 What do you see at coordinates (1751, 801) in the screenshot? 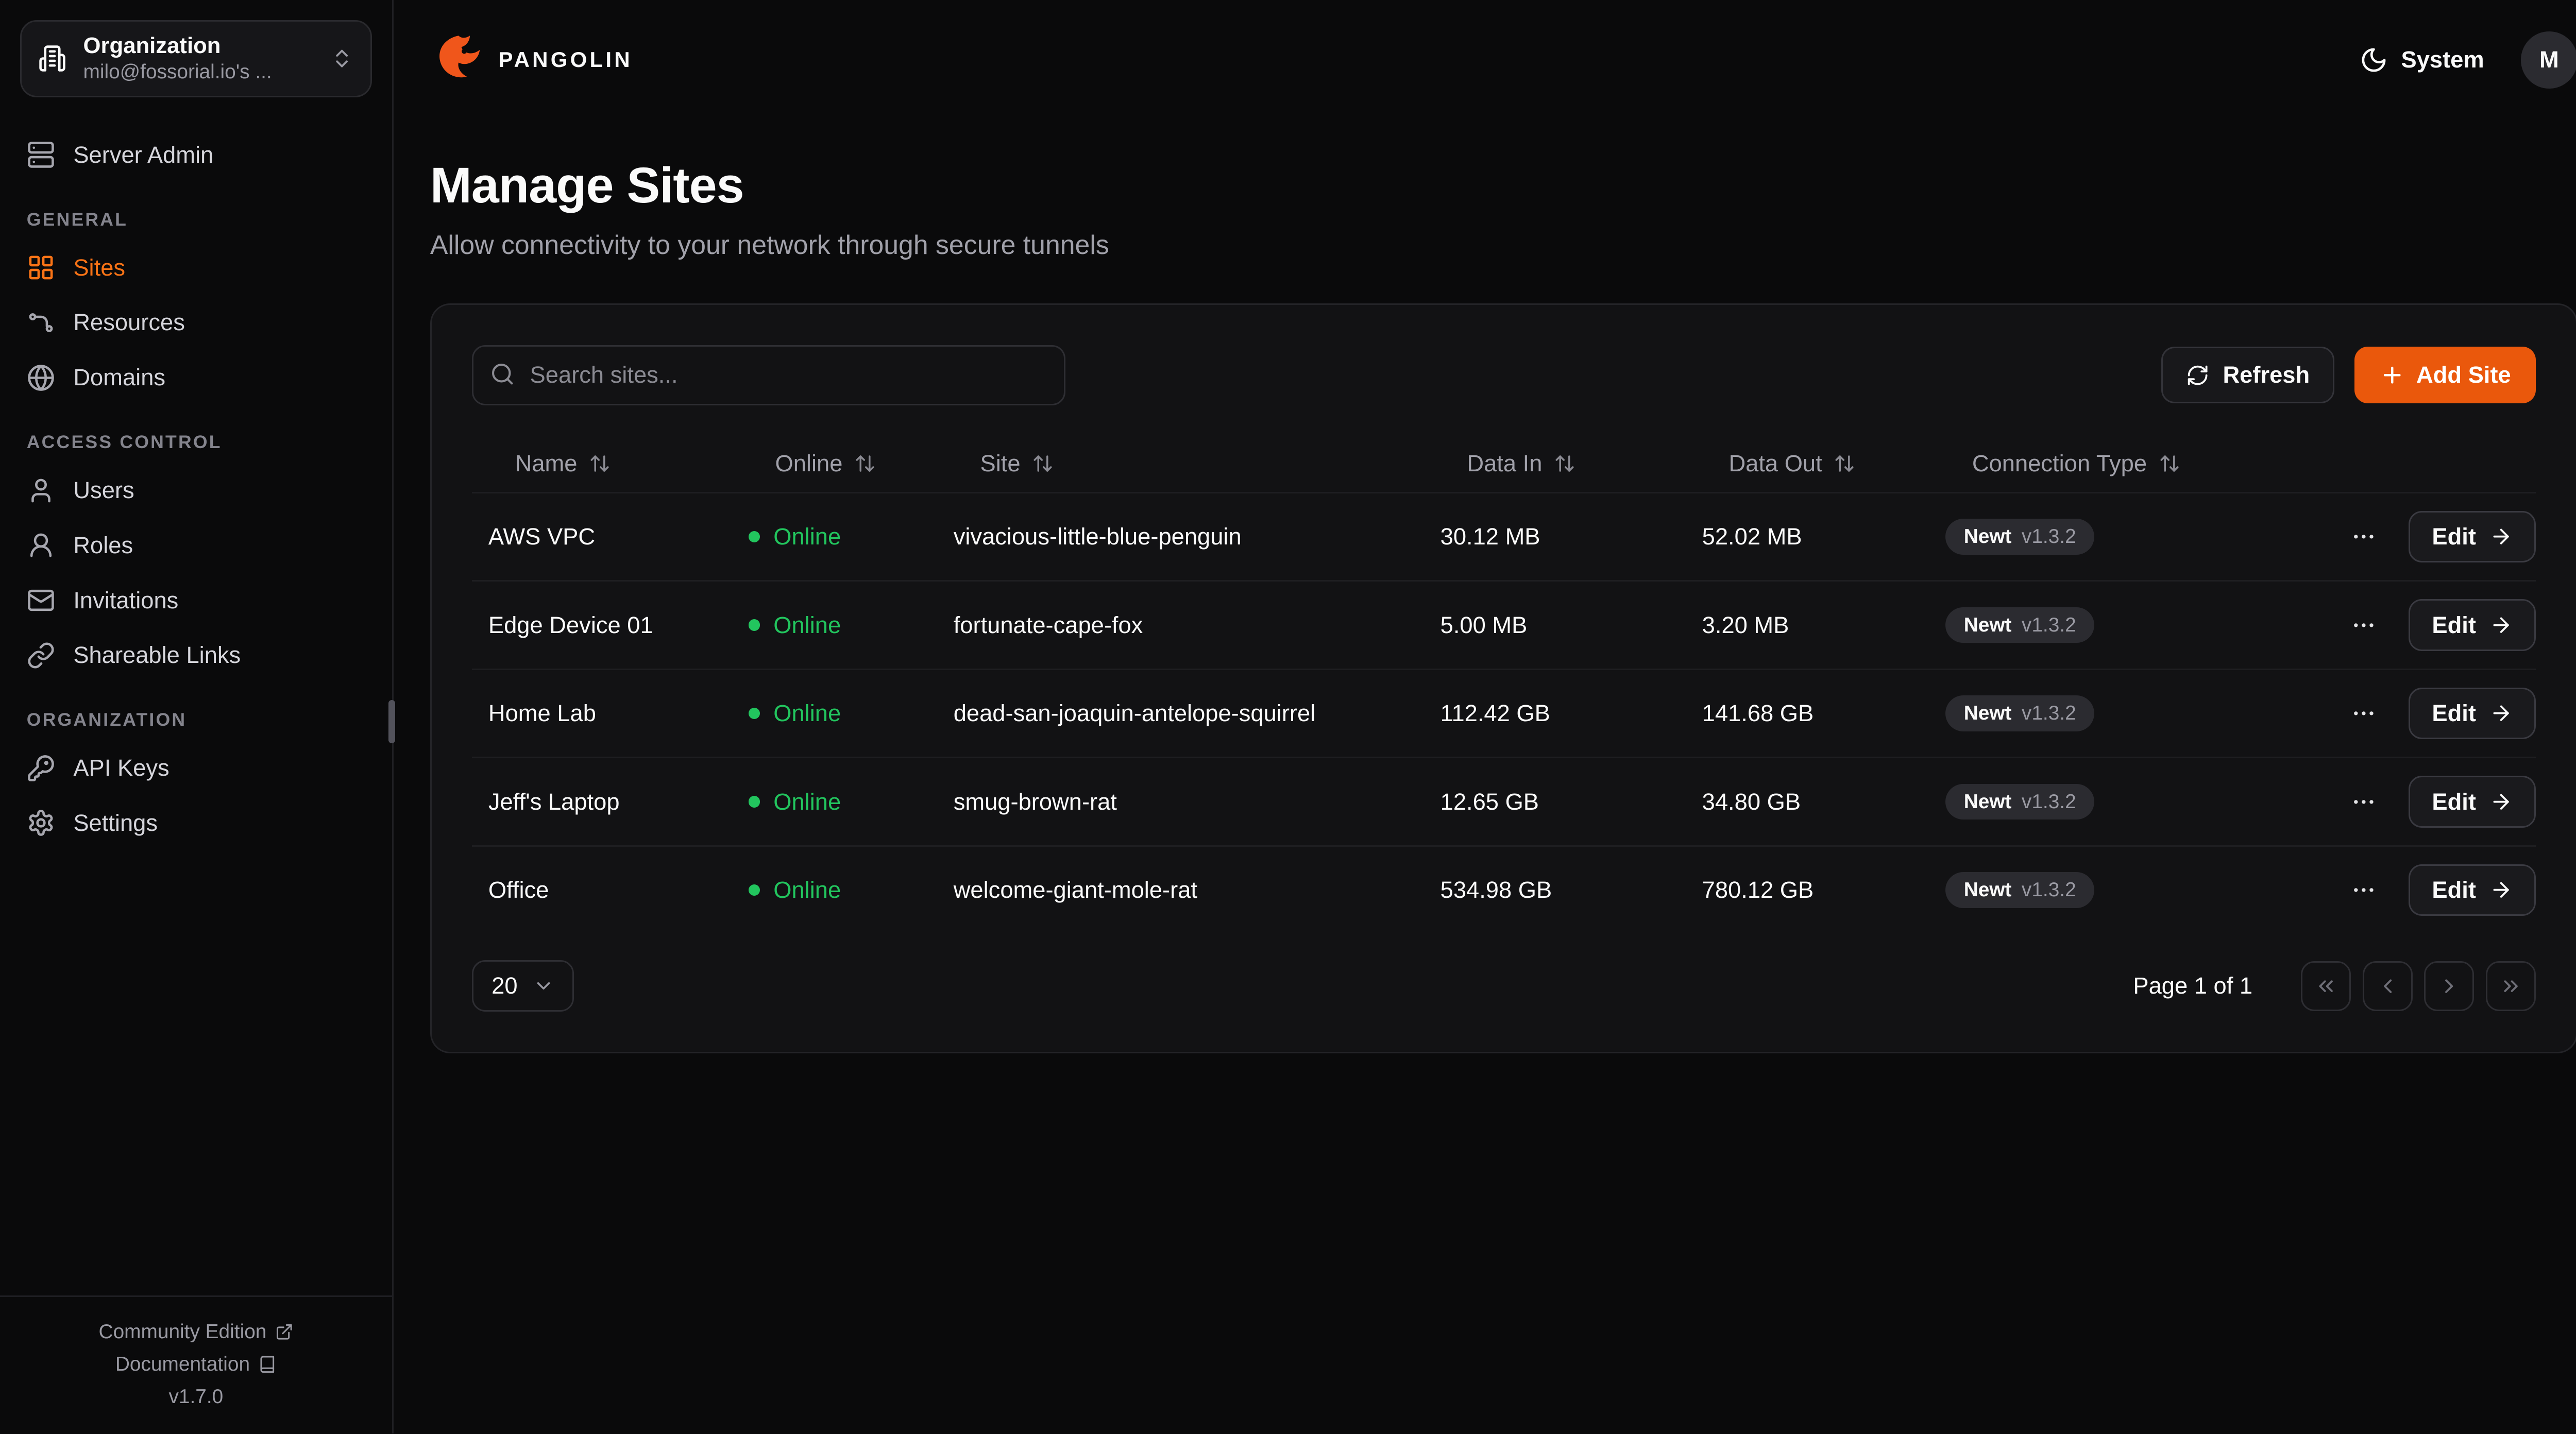
I see `data-out: 34.80 GB` at bounding box center [1751, 801].